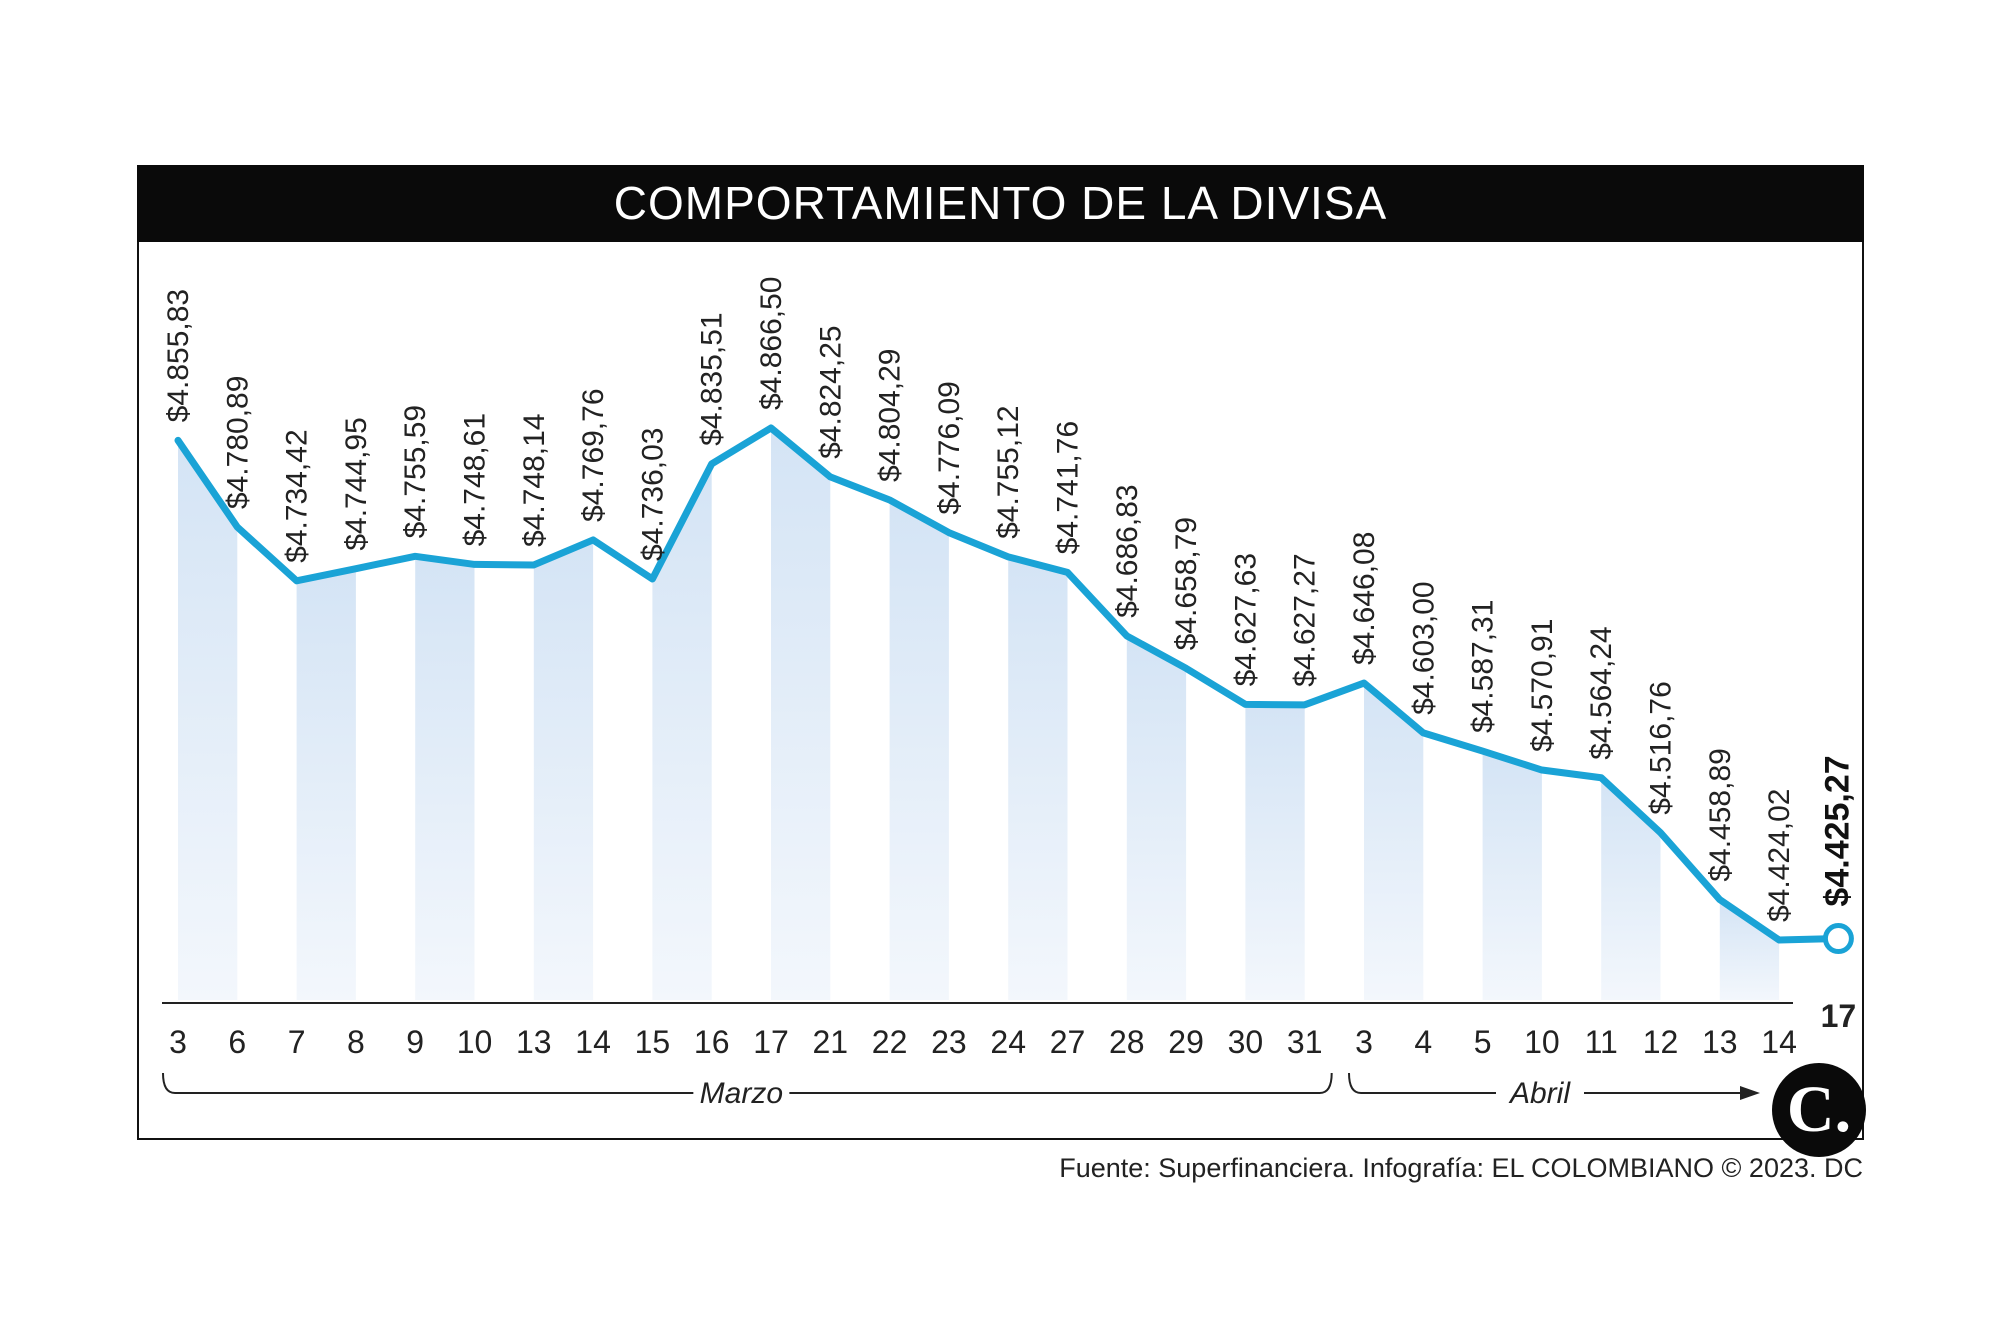 This screenshot has height=1344, width=2000. What do you see at coordinates (356, 1042) in the screenshot?
I see `x-tick-label: 8` at bounding box center [356, 1042].